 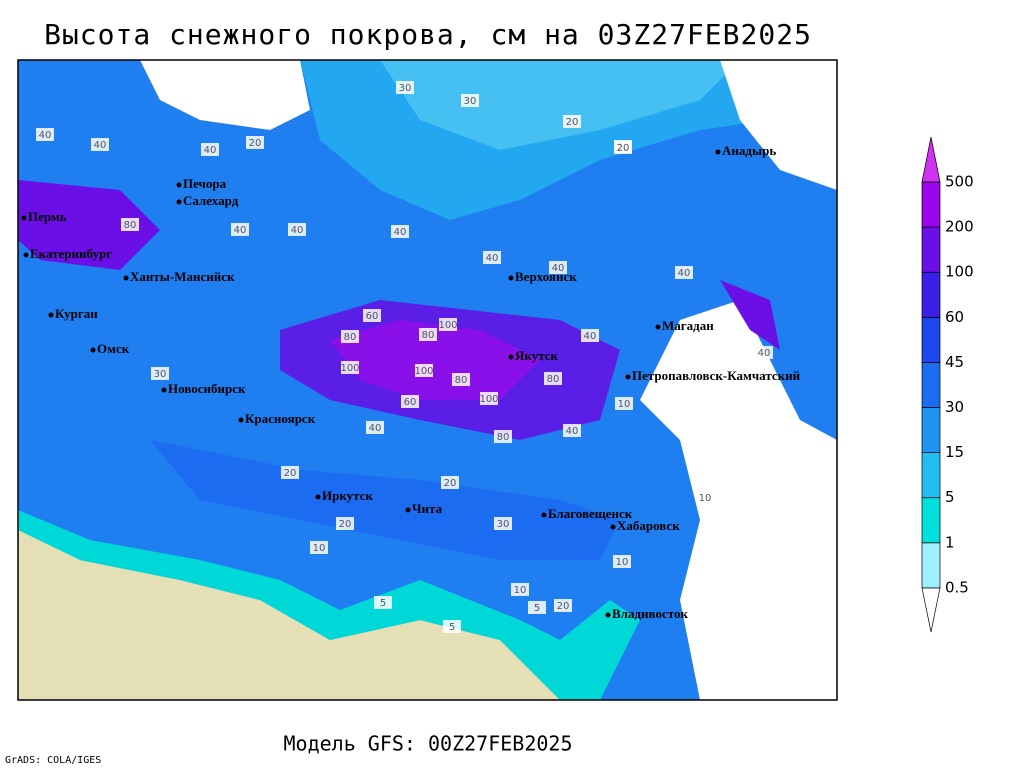 What do you see at coordinates (428, 744) in the screenshot?
I see `model-footer: Модель GFS: 00Z27FEB2025` at bounding box center [428, 744].